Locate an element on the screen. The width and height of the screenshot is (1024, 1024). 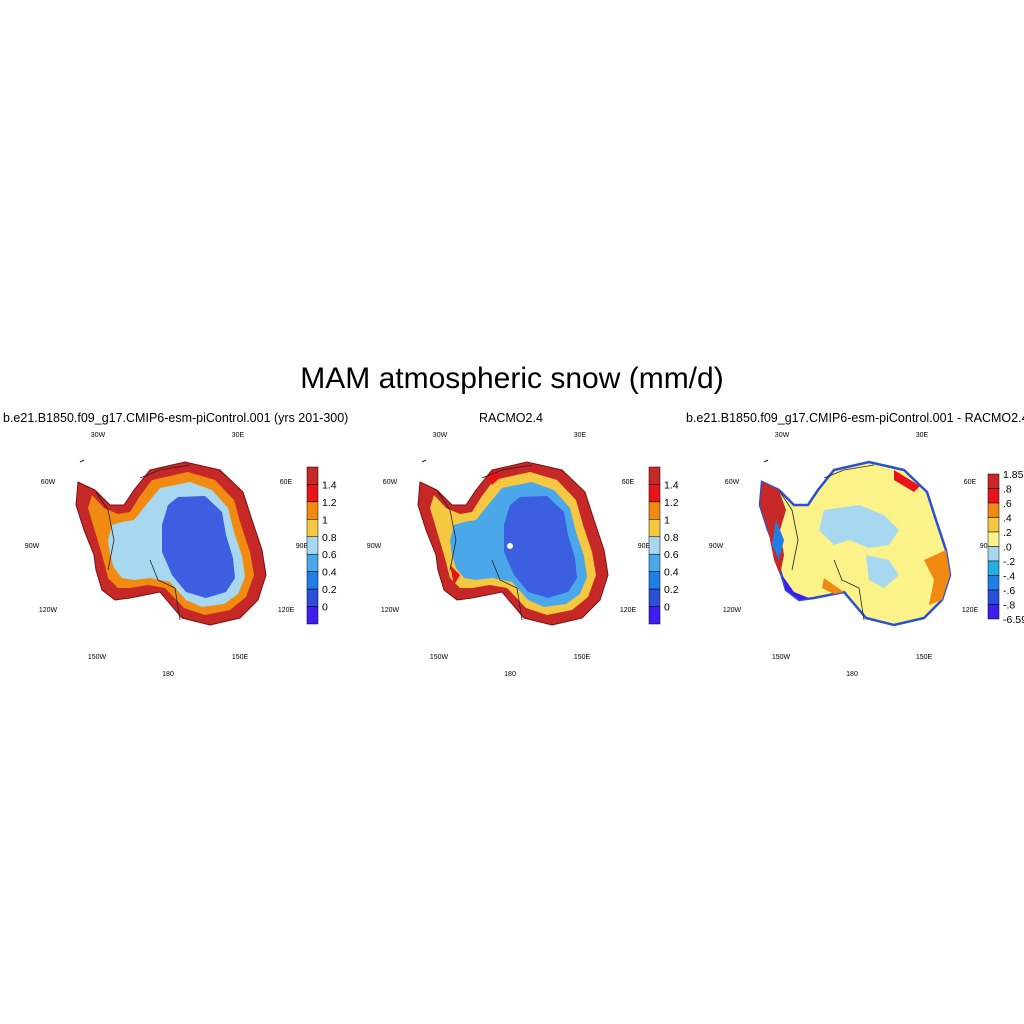
colorbar-1-label-1: 1.2 is located at coordinates (329, 503).